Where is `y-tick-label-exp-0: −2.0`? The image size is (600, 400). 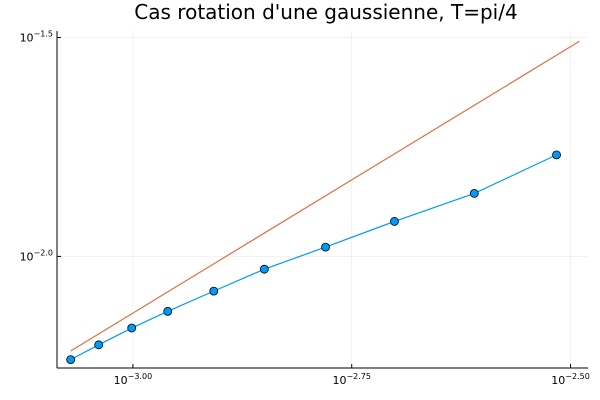
y-tick-label-exp-0: −2.0 is located at coordinates (43, 252).